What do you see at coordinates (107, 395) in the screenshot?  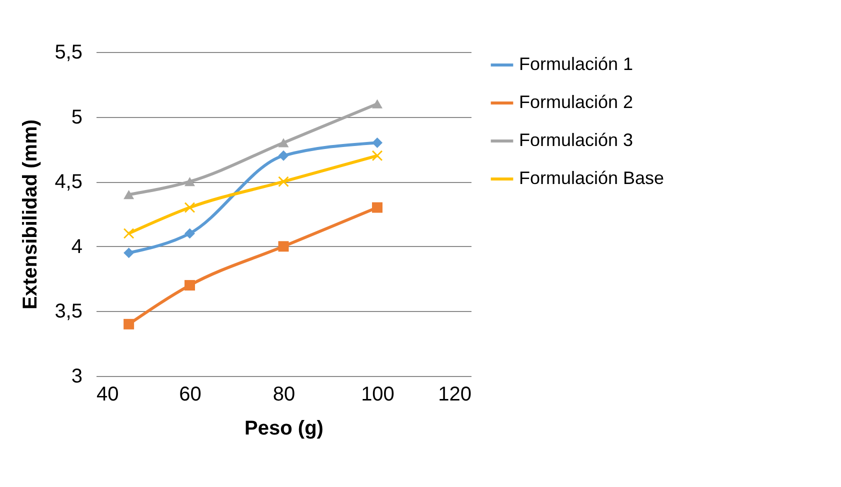 I see `x-tick-label: 40` at bounding box center [107, 395].